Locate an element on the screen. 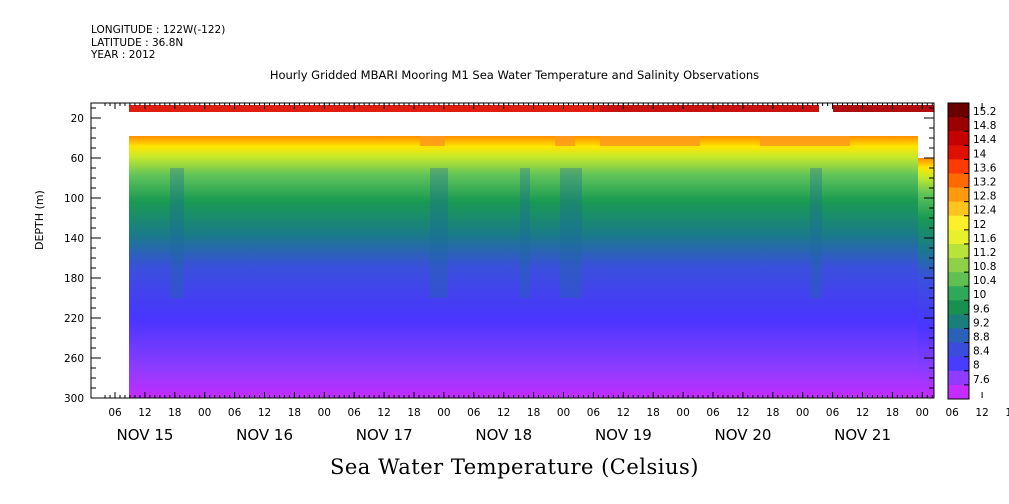  y-tick-label: 100 is located at coordinates (74, 199).